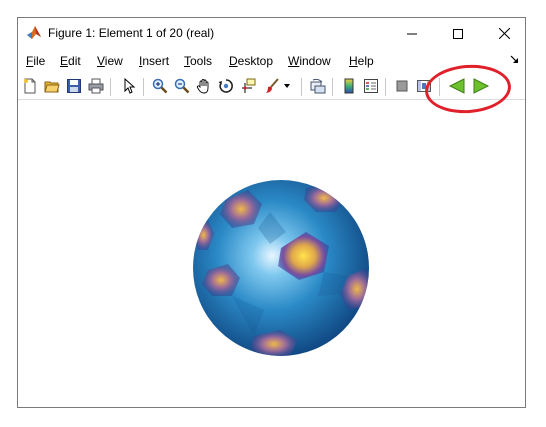 The height and width of the screenshot is (427, 546). Describe the element at coordinates (198, 61) in the screenshot. I see `menu-tools: Tools` at that location.